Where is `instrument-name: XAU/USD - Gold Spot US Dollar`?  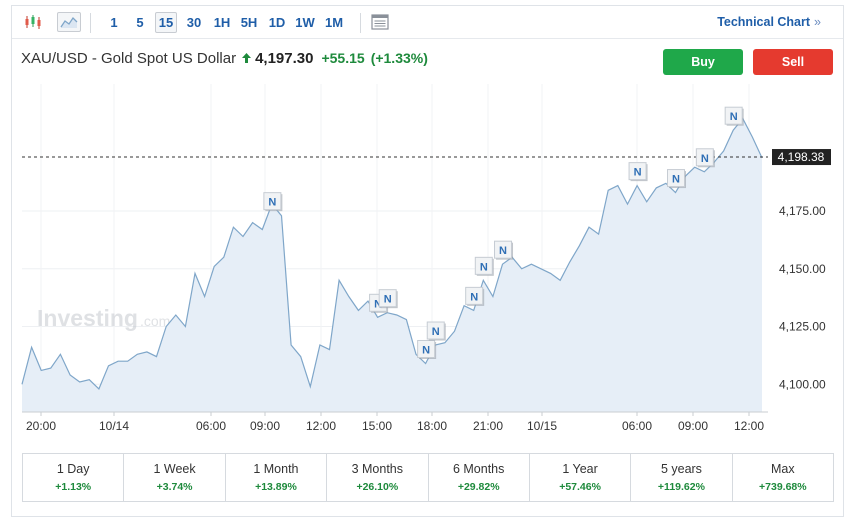
instrument-name: XAU/USD - Gold Spot US Dollar is located at coordinates (129, 58).